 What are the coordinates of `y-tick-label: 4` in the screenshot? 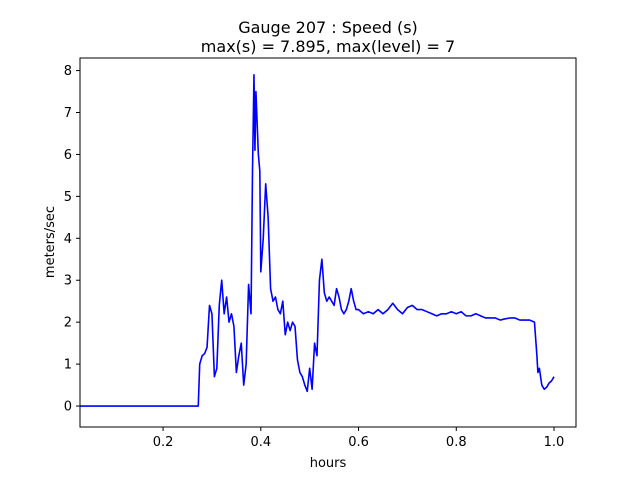 It's located at (68, 239).